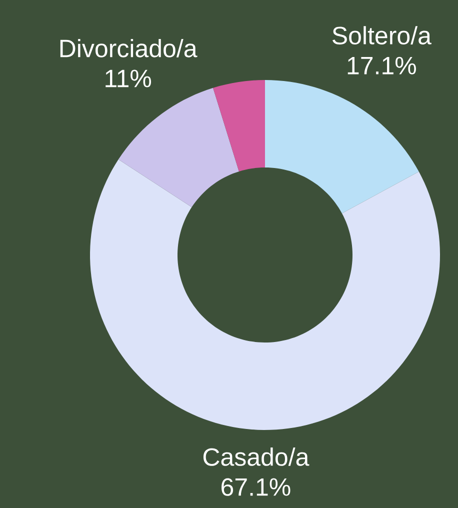 The image size is (458, 508). What do you see at coordinates (256, 487) in the screenshot?
I see `data-label: 67.1%` at bounding box center [256, 487].